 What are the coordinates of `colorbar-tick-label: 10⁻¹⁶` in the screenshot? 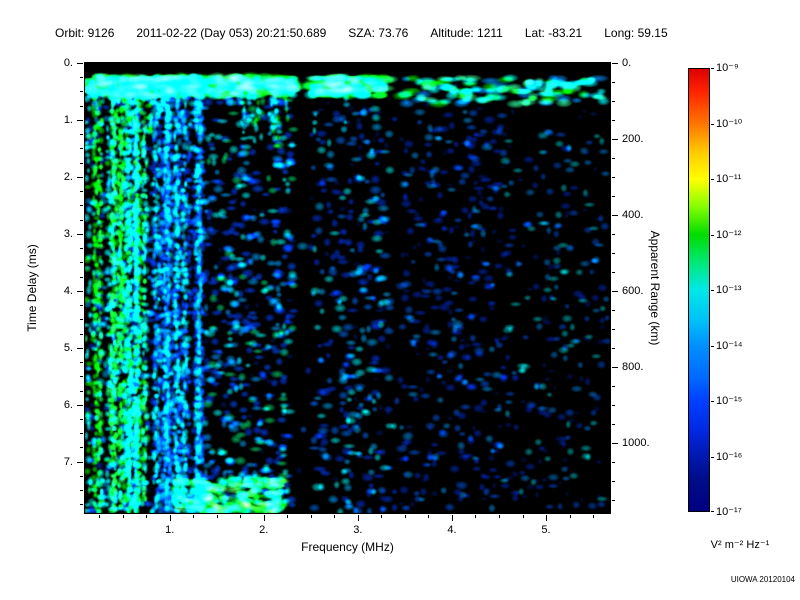 It's located at (729, 456).